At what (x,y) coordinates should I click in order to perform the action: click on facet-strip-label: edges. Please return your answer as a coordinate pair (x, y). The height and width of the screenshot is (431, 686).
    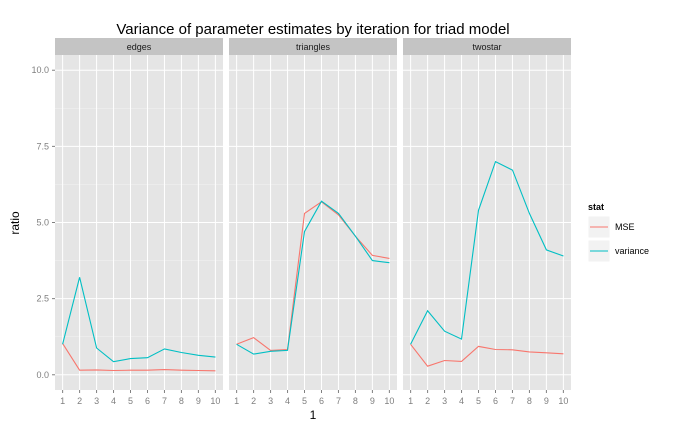
    Looking at the image, I should click on (139, 47).